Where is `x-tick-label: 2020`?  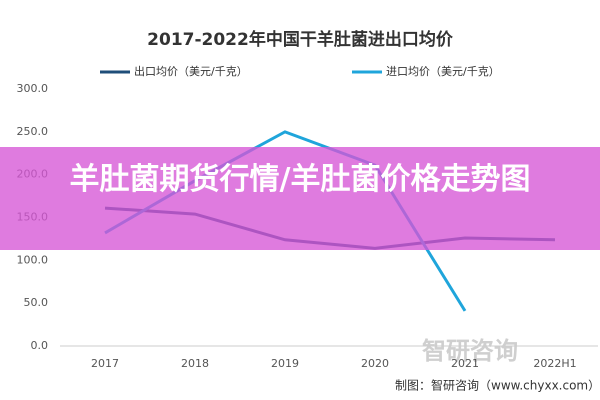 x-tick-label: 2020 is located at coordinates (375, 363).